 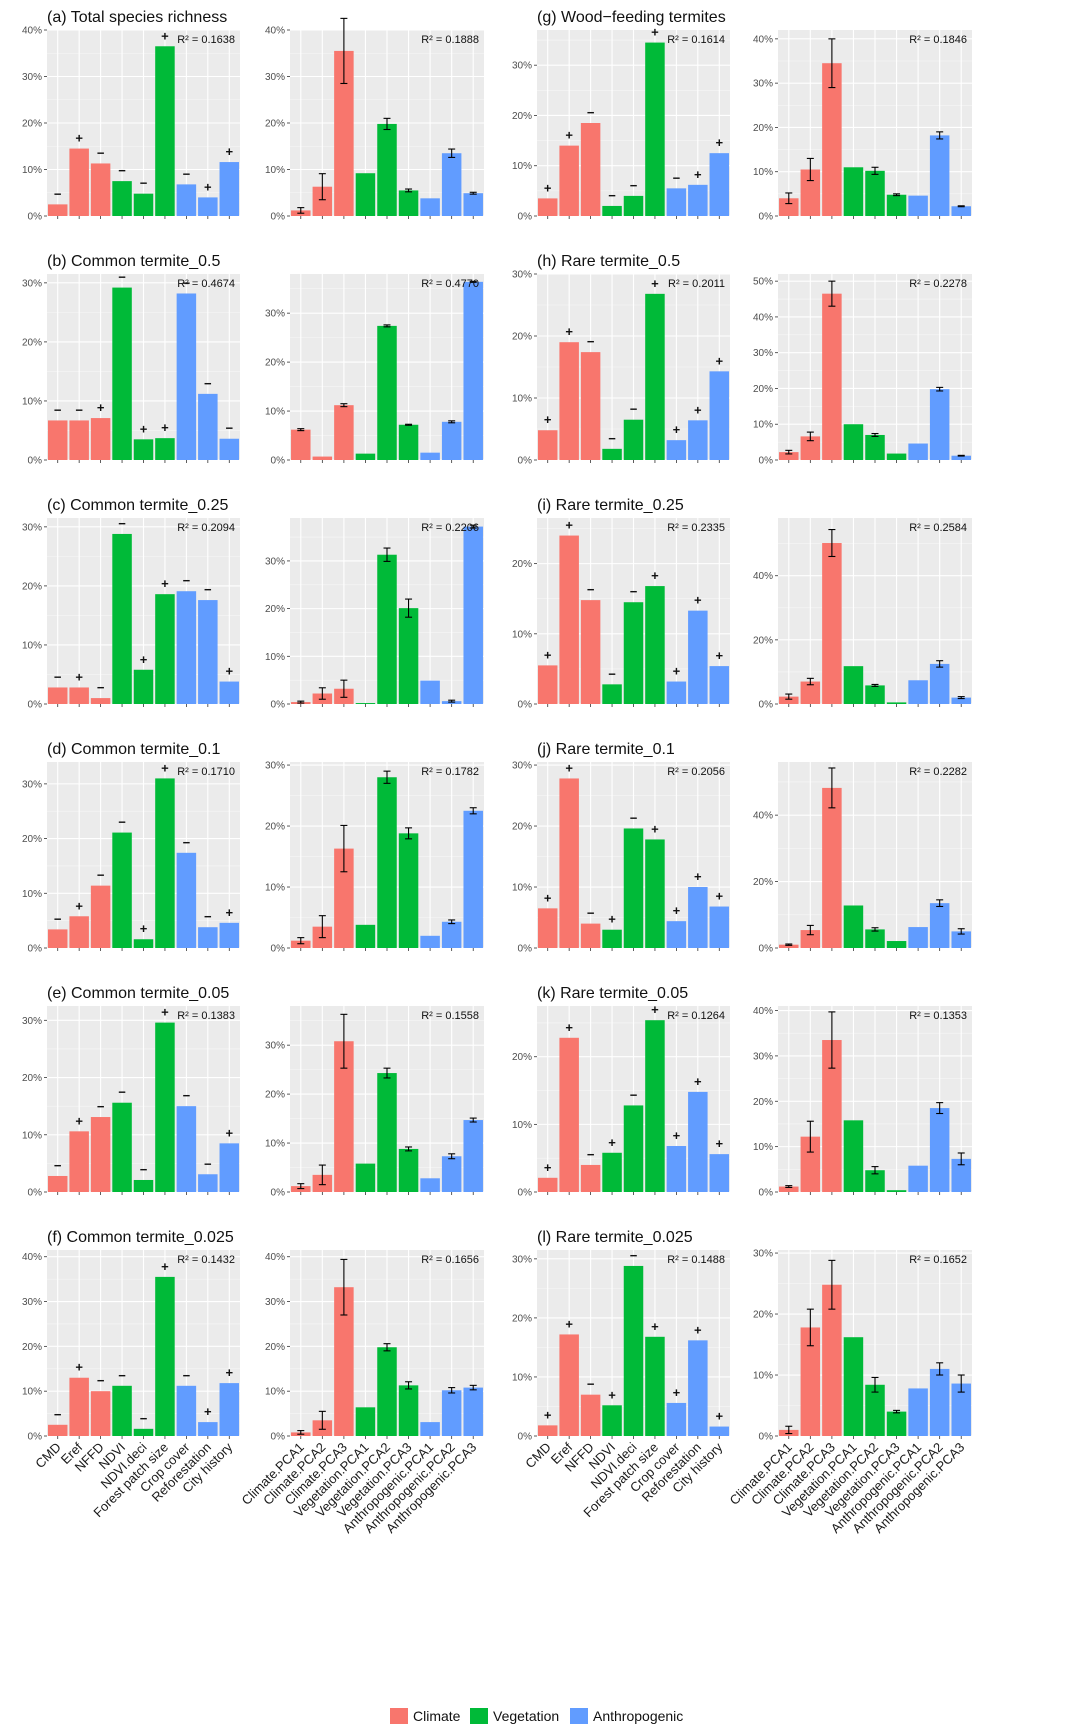 I want to click on r-squared-label: R² = 0.1656, so click(x=450, y=1260).